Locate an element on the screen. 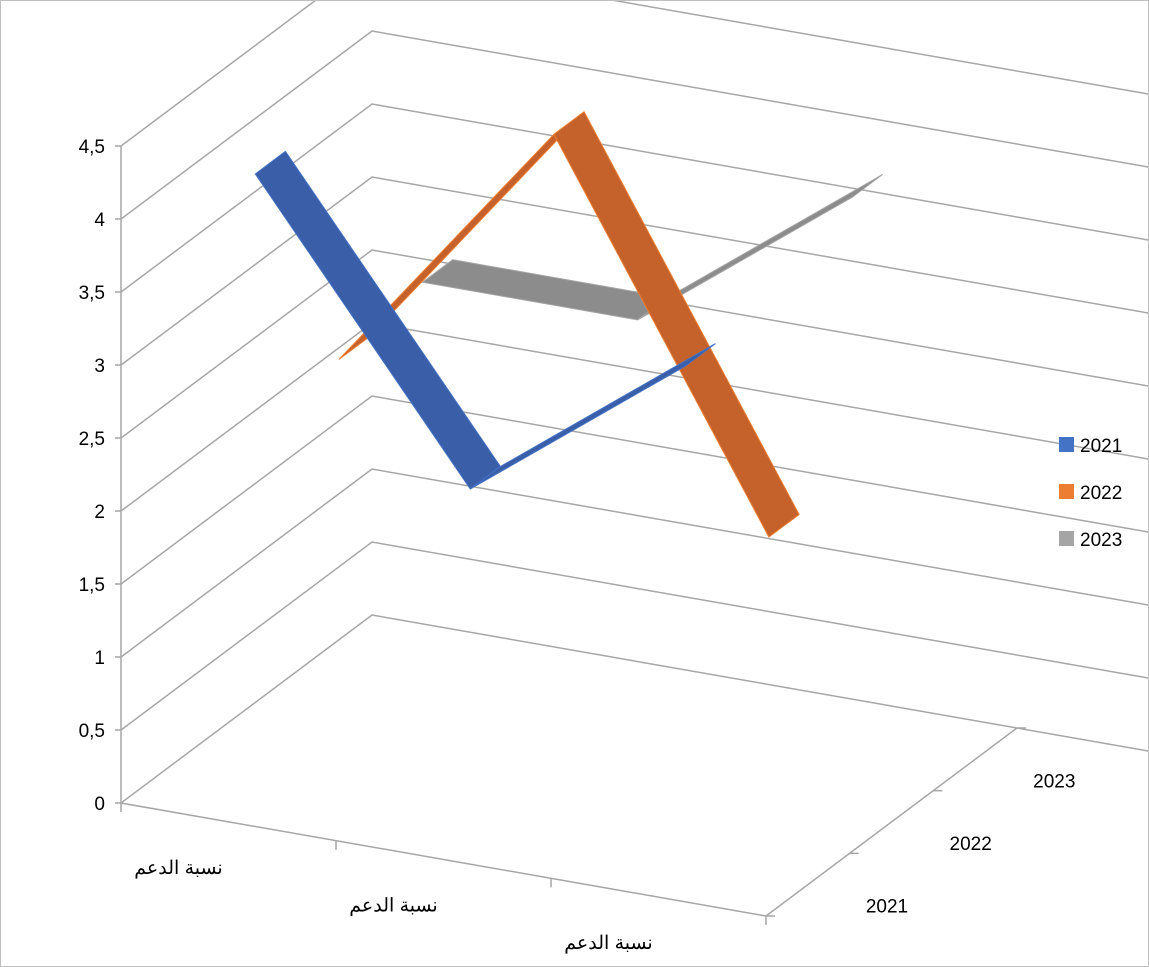 The height and width of the screenshot is (967, 1149). y-tick-label: 0,5 is located at coordinates (92, 731).